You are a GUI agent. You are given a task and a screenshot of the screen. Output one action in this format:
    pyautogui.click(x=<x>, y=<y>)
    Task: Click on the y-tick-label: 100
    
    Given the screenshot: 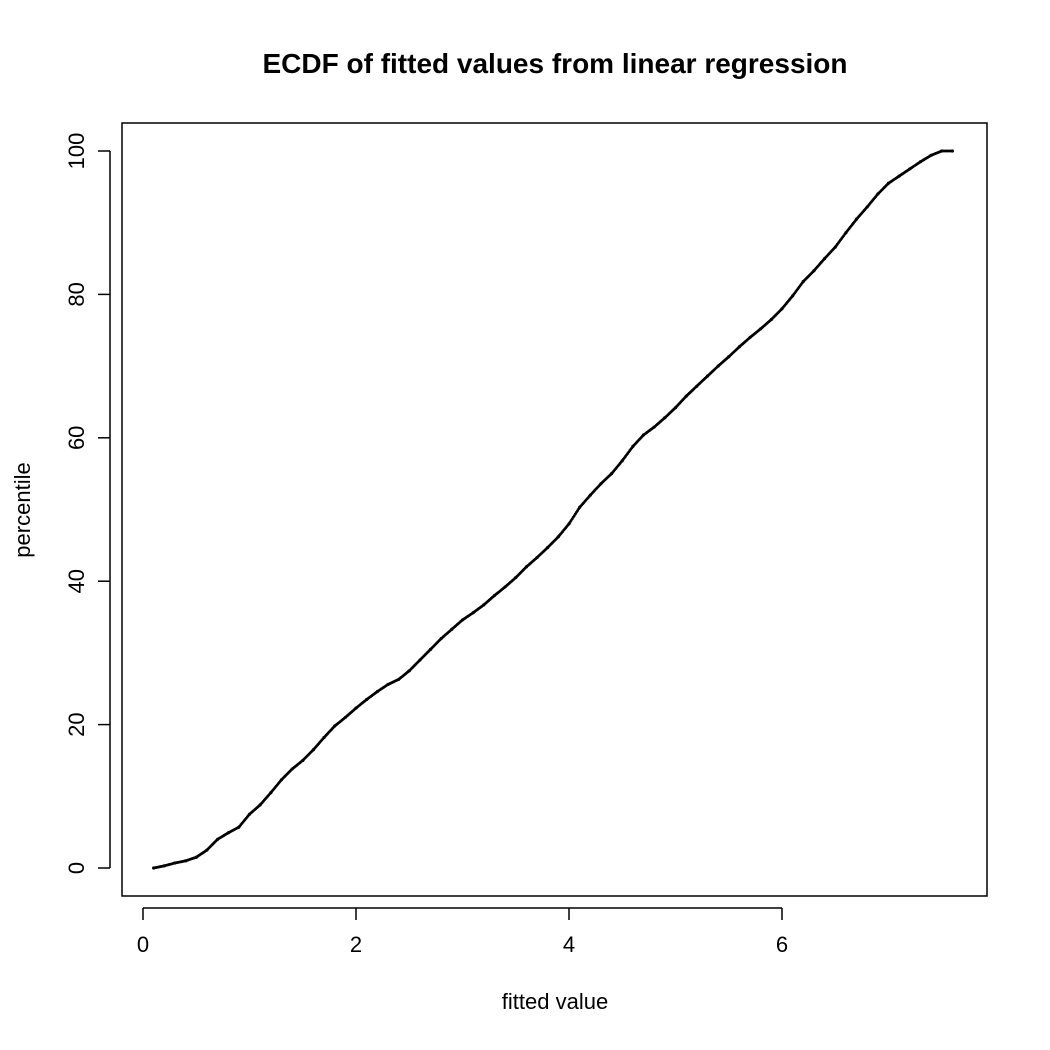 What is the action you would take?
    pyautogui.click(x=76, y=151)
    